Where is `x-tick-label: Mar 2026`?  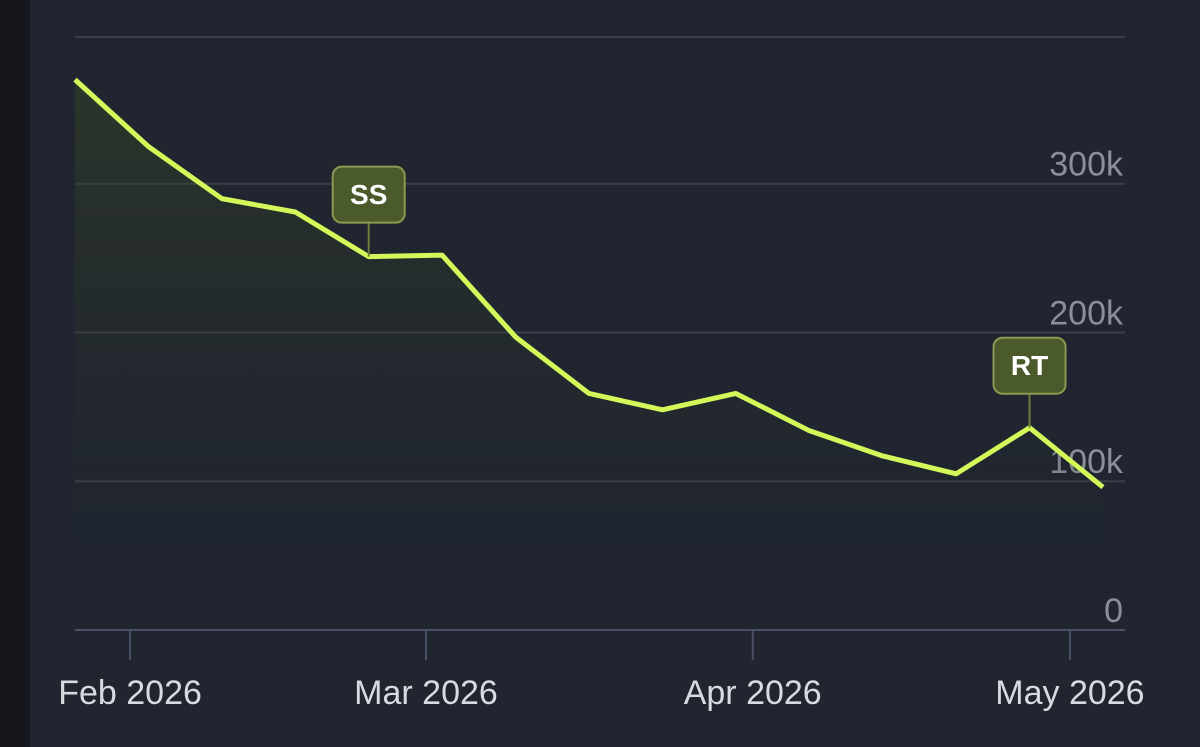 x-tick-label: Mar 2026 is located at coordinates (426, 693).